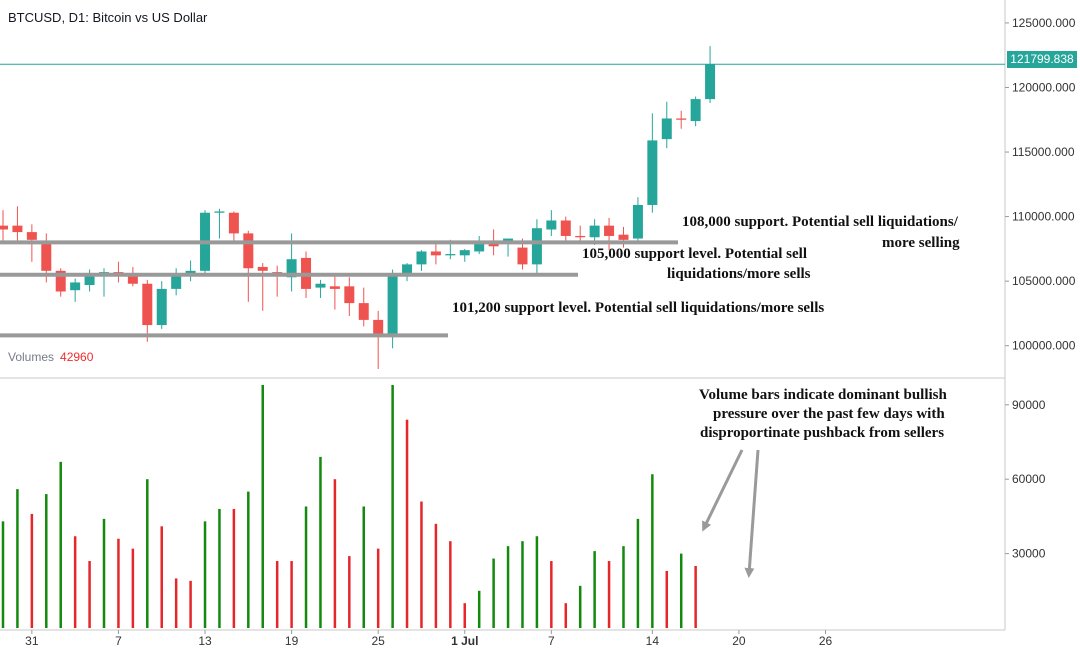 The image size is (1080, 655). I want to click on last-price-tag: 121799.838, so click(1042, 59).